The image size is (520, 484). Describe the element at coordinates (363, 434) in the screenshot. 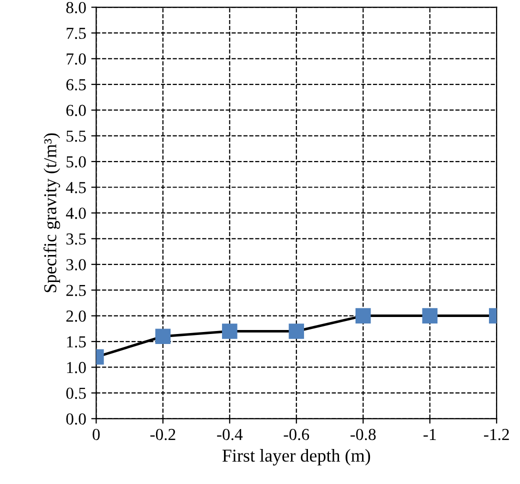

I see `x-tick-label: -0.8` at that location.